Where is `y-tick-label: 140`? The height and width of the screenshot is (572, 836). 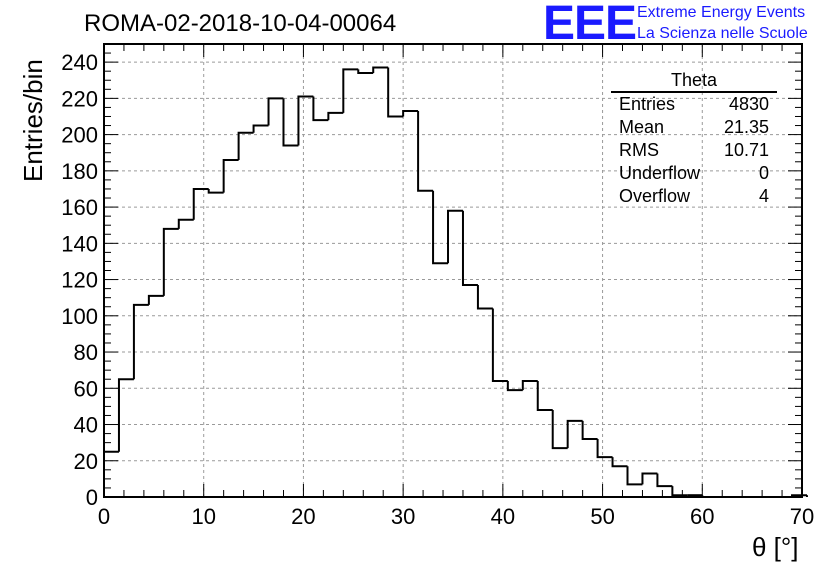 y-tick-label: 140 is located at coordinates (79, 243).